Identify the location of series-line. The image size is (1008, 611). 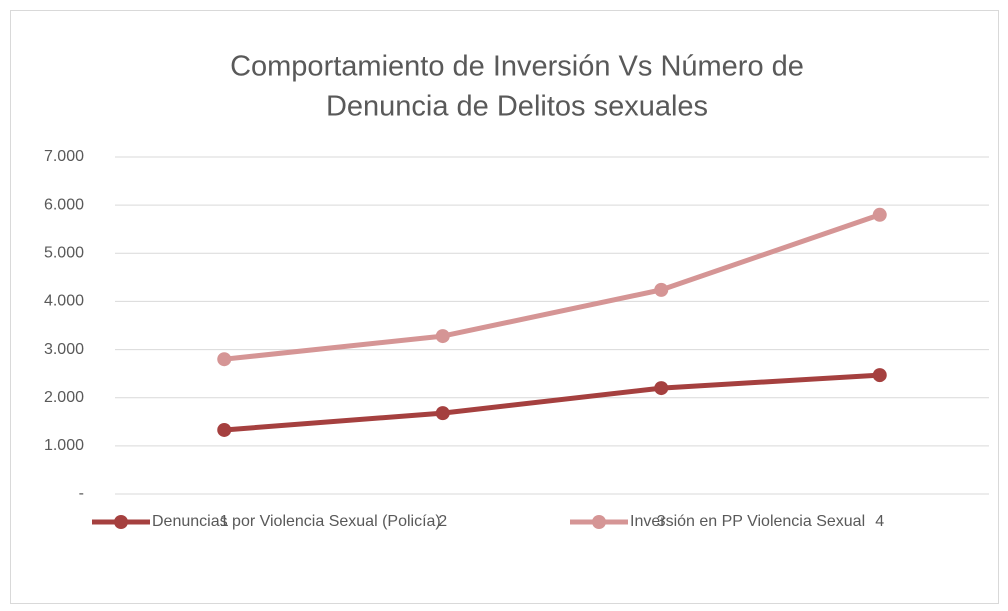
(552, 402).